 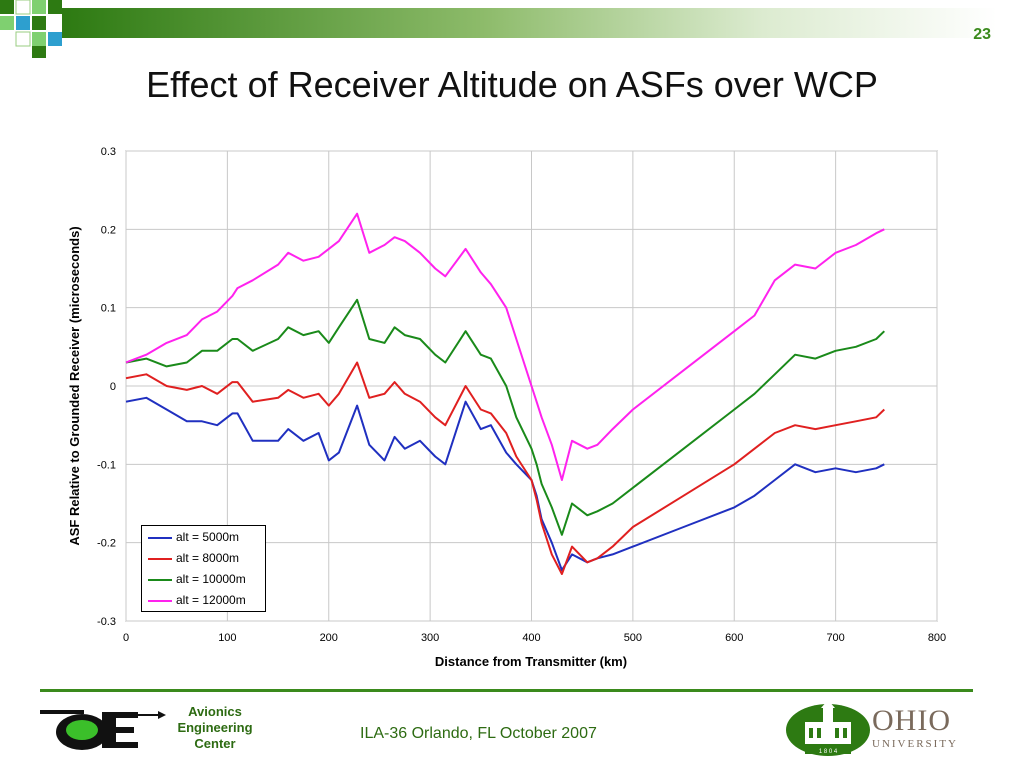 I want to click on legend-item-5000: alt = 5000m, so click(x=193, y=537).